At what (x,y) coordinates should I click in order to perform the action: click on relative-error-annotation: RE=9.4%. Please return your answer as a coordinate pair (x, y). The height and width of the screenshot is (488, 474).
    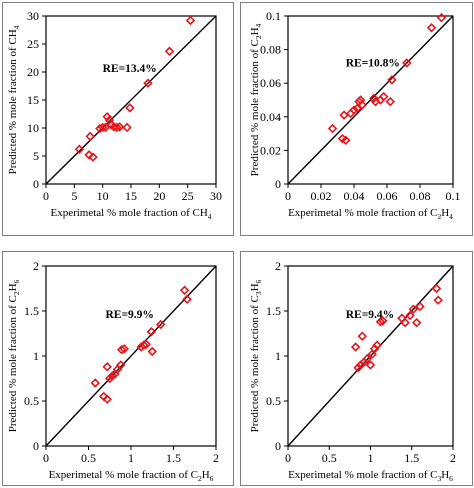
    Looking at the image, I should click on (370, 315).